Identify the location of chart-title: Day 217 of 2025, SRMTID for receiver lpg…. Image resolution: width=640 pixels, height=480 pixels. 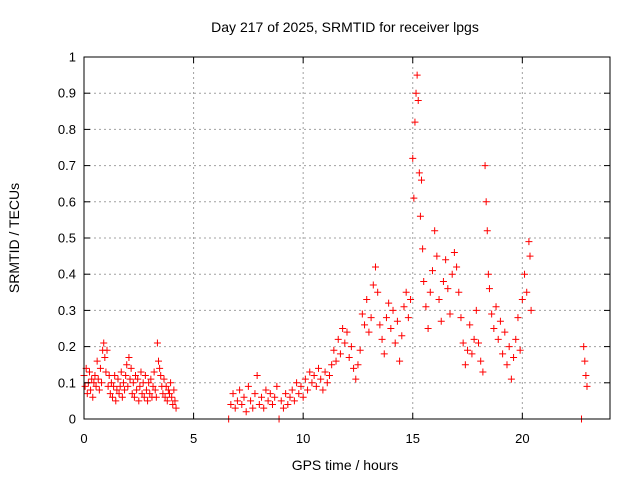
(345, 27).